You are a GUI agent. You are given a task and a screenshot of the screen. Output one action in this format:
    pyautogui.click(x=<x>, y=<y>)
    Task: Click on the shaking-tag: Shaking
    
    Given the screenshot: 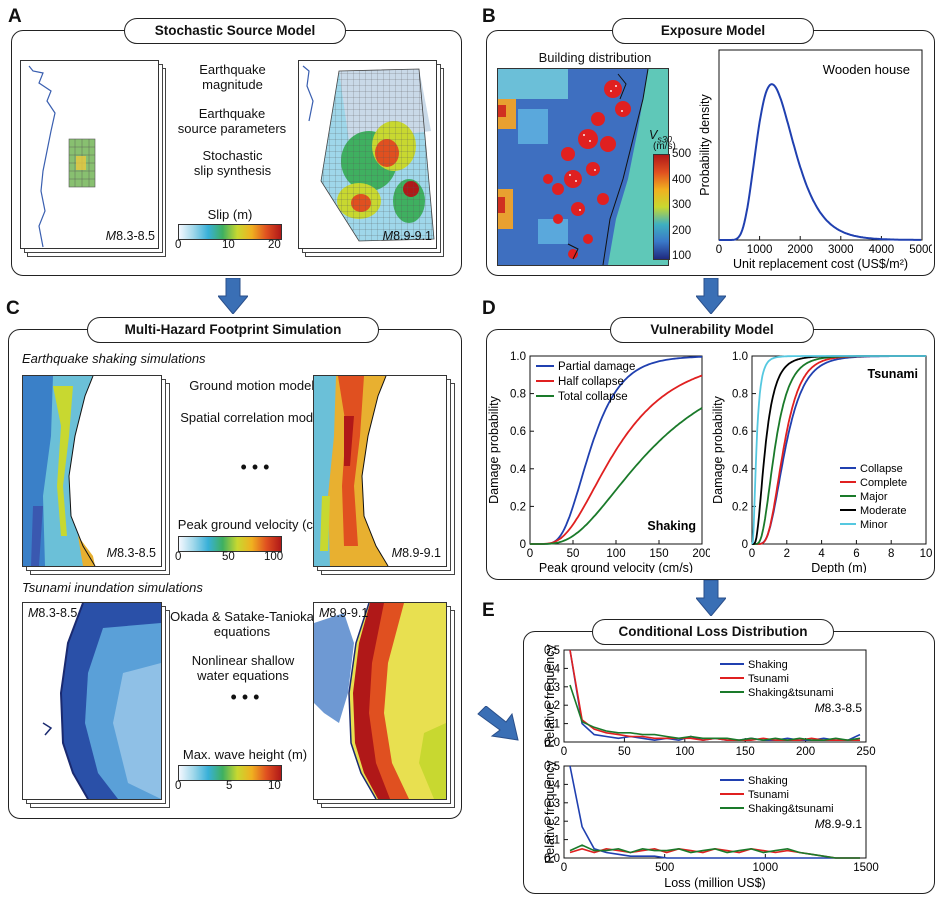 What is the action you would take?
    pyautogui.click(x=671, y=526)
    